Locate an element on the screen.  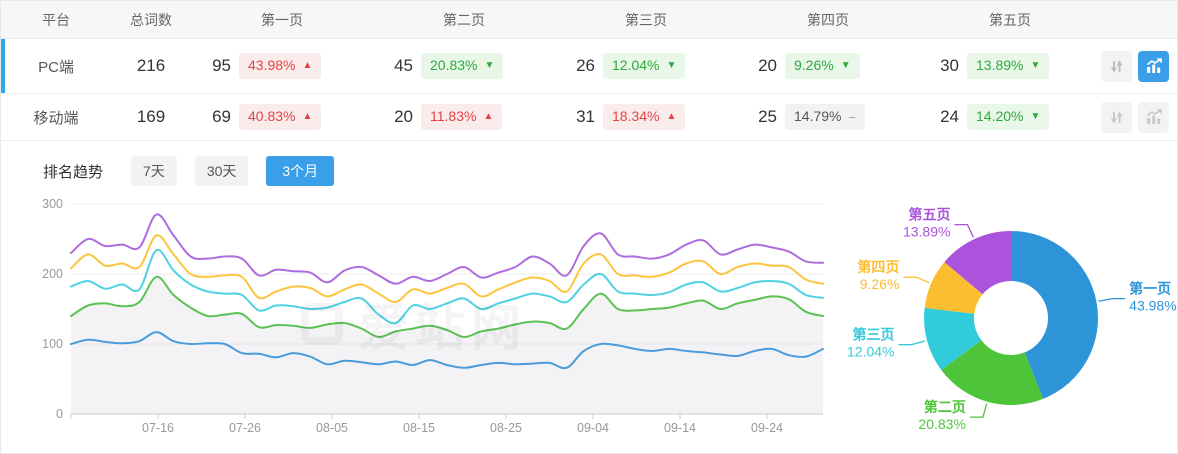
header-page2: 第二页 is located at coordinates (464, 19).